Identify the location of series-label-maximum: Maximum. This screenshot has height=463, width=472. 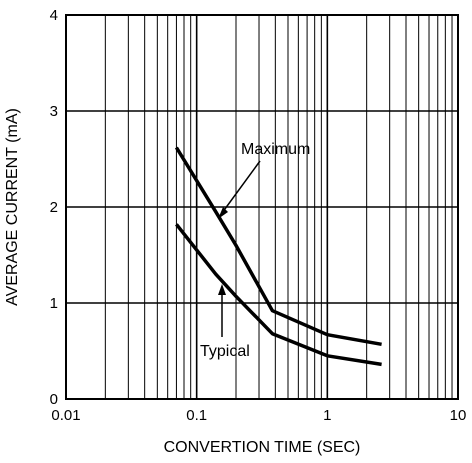
(275, 149).